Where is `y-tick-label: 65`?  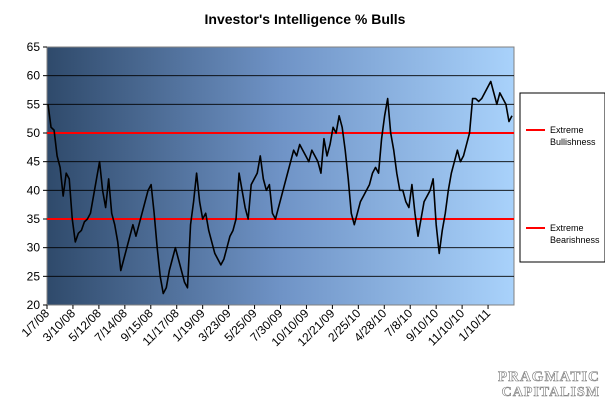 y-tick-label: 65 is located at coordinates (34, 47).